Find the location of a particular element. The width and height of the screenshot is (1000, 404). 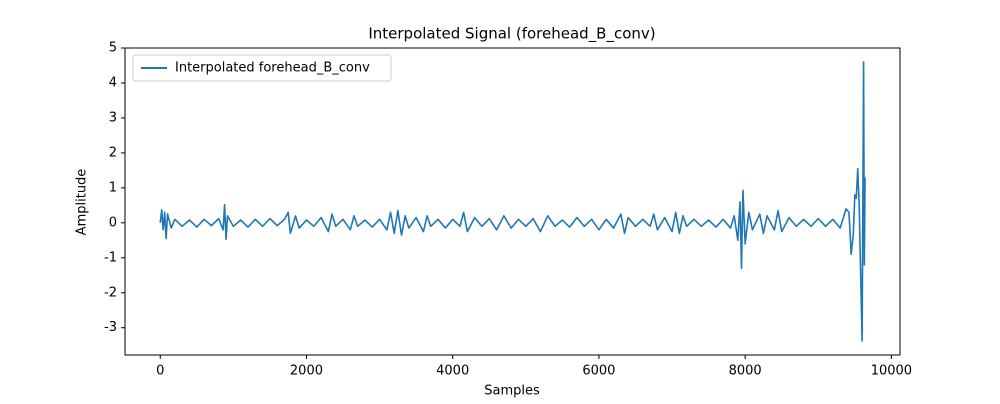

y-tick-label: -1 is located at coordinates (110, 257).